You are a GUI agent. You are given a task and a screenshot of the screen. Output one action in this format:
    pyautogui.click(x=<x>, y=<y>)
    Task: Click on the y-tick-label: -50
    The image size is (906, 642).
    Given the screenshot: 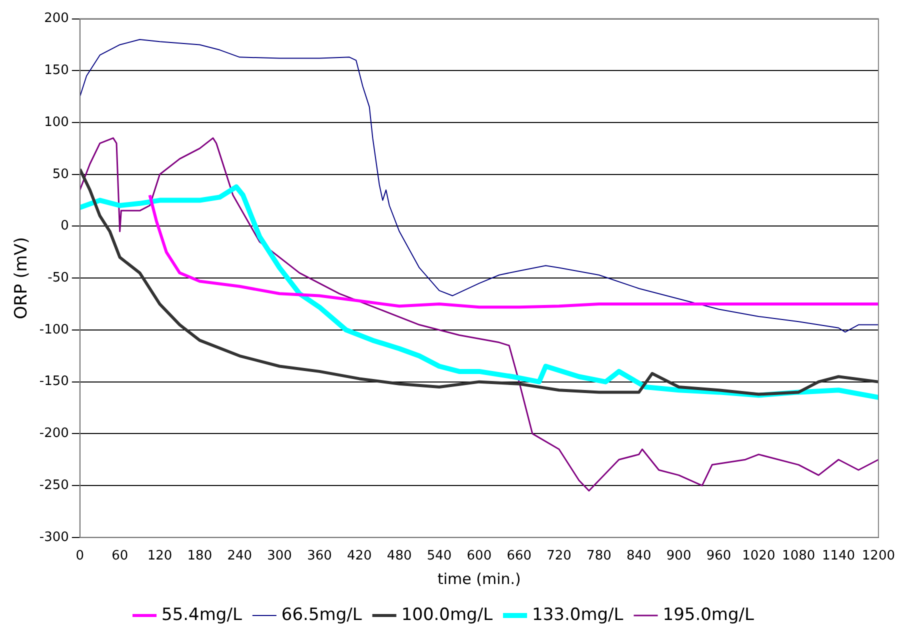 What is the action you would take?
    pyautogui.click(x=58, y=278)
    